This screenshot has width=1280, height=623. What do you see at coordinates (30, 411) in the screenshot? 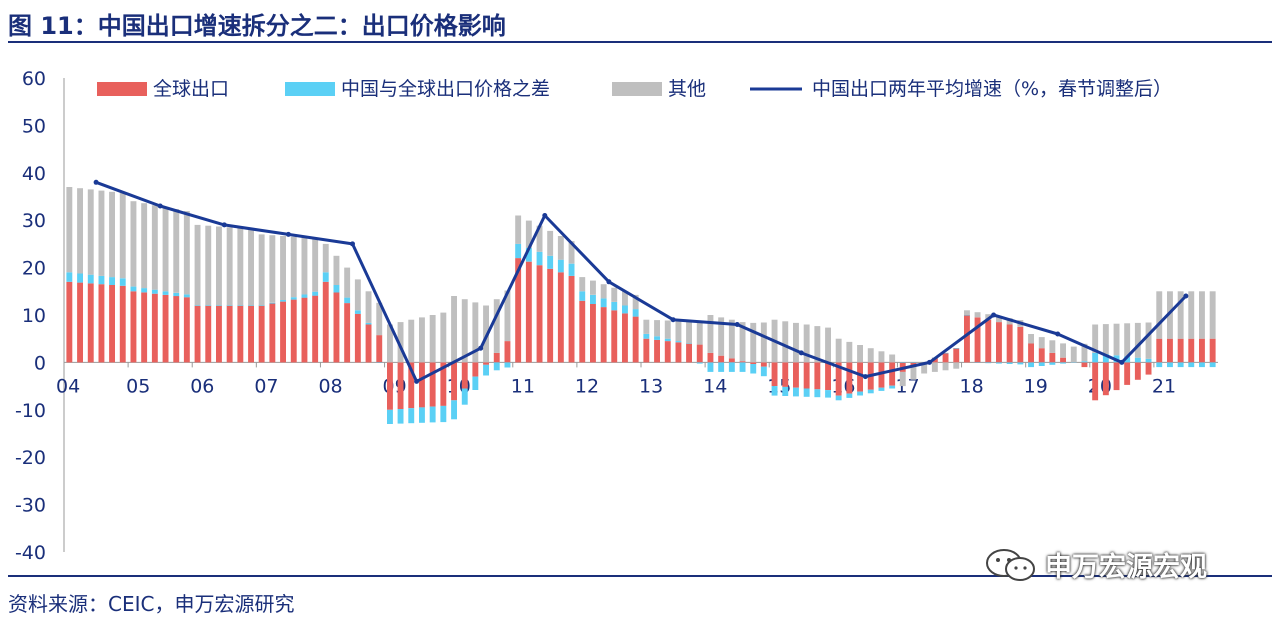
I see `y-tick-label: -10` at bounding box center [30, 411].